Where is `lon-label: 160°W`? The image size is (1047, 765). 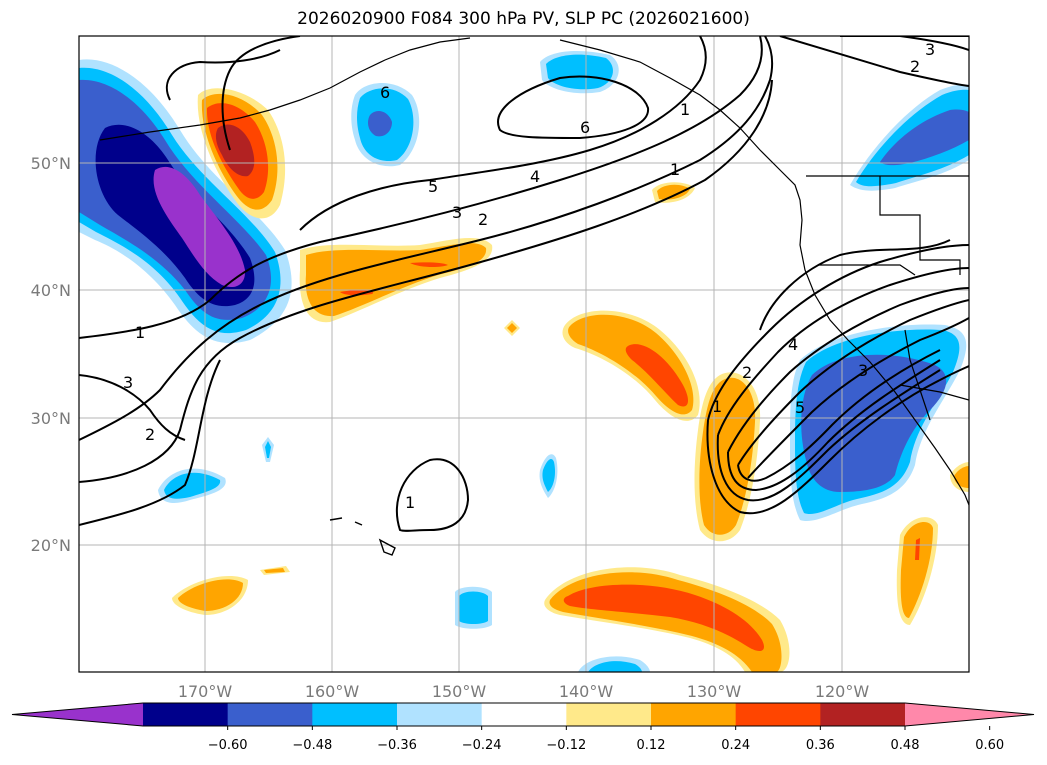
lon-label: 160°W is located at coordinates (332, 691).